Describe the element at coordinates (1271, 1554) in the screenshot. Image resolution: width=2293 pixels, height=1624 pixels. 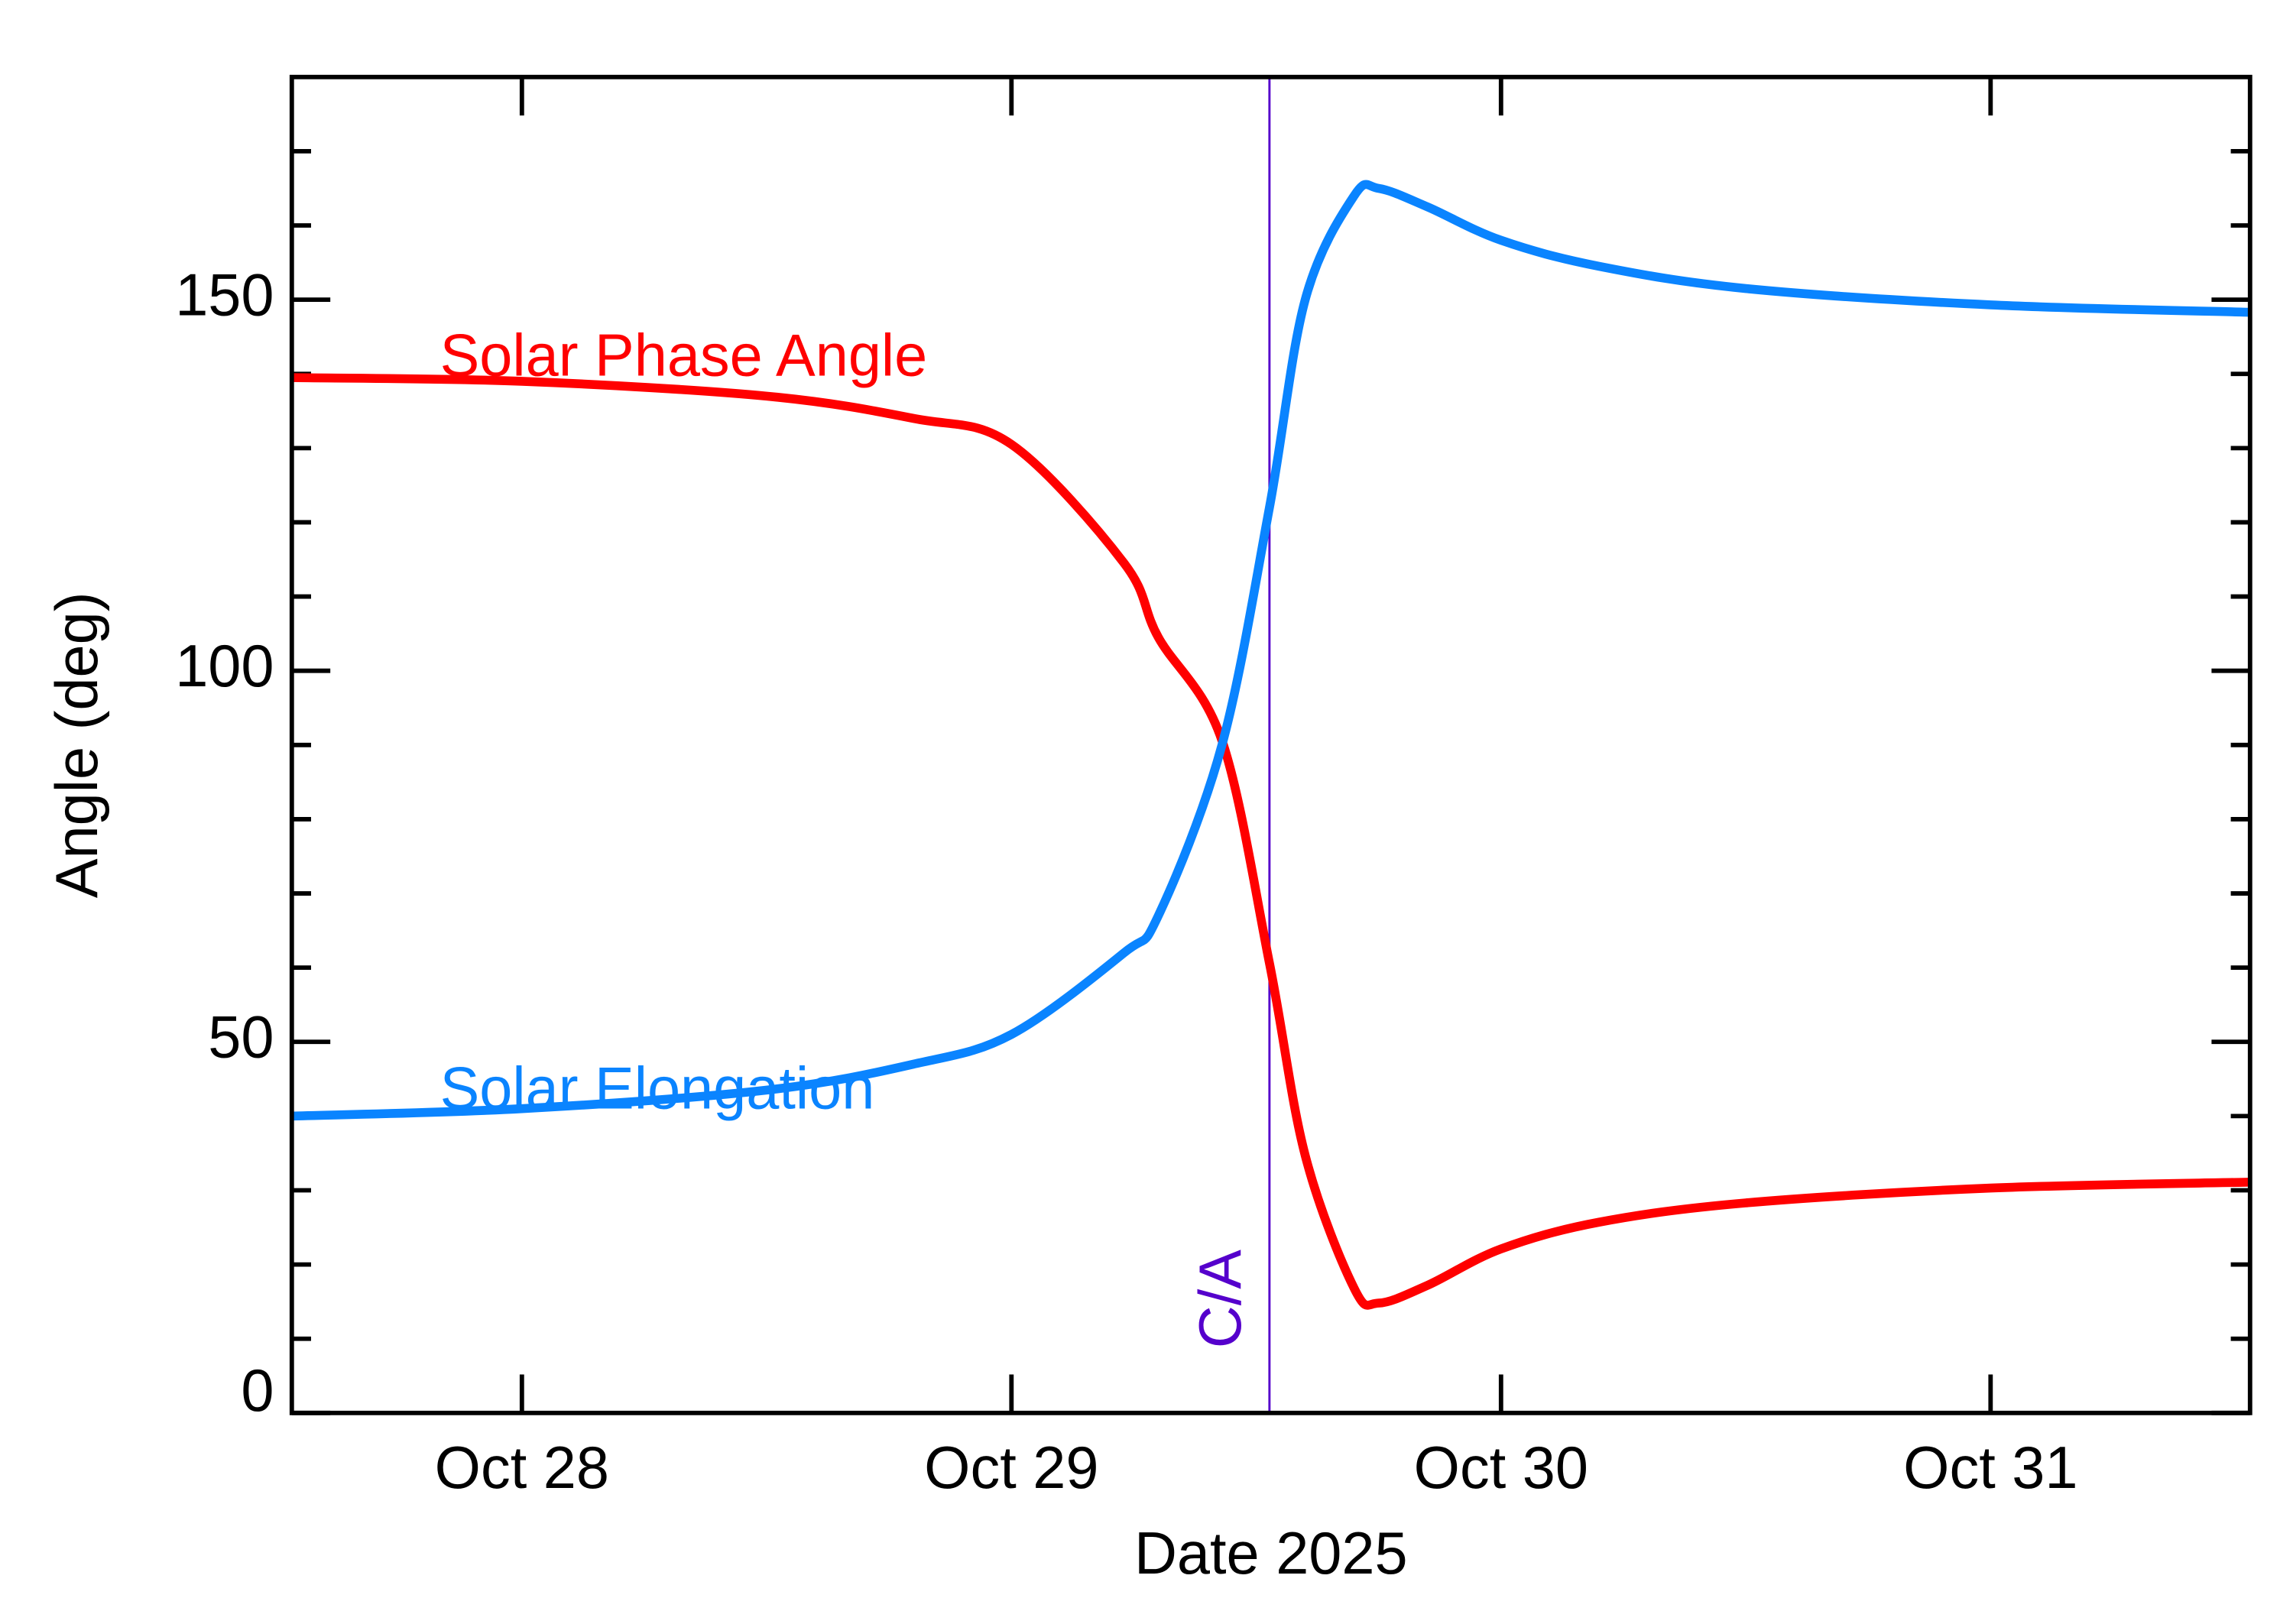
I see `x-axis-label: Date 2025` at that location.